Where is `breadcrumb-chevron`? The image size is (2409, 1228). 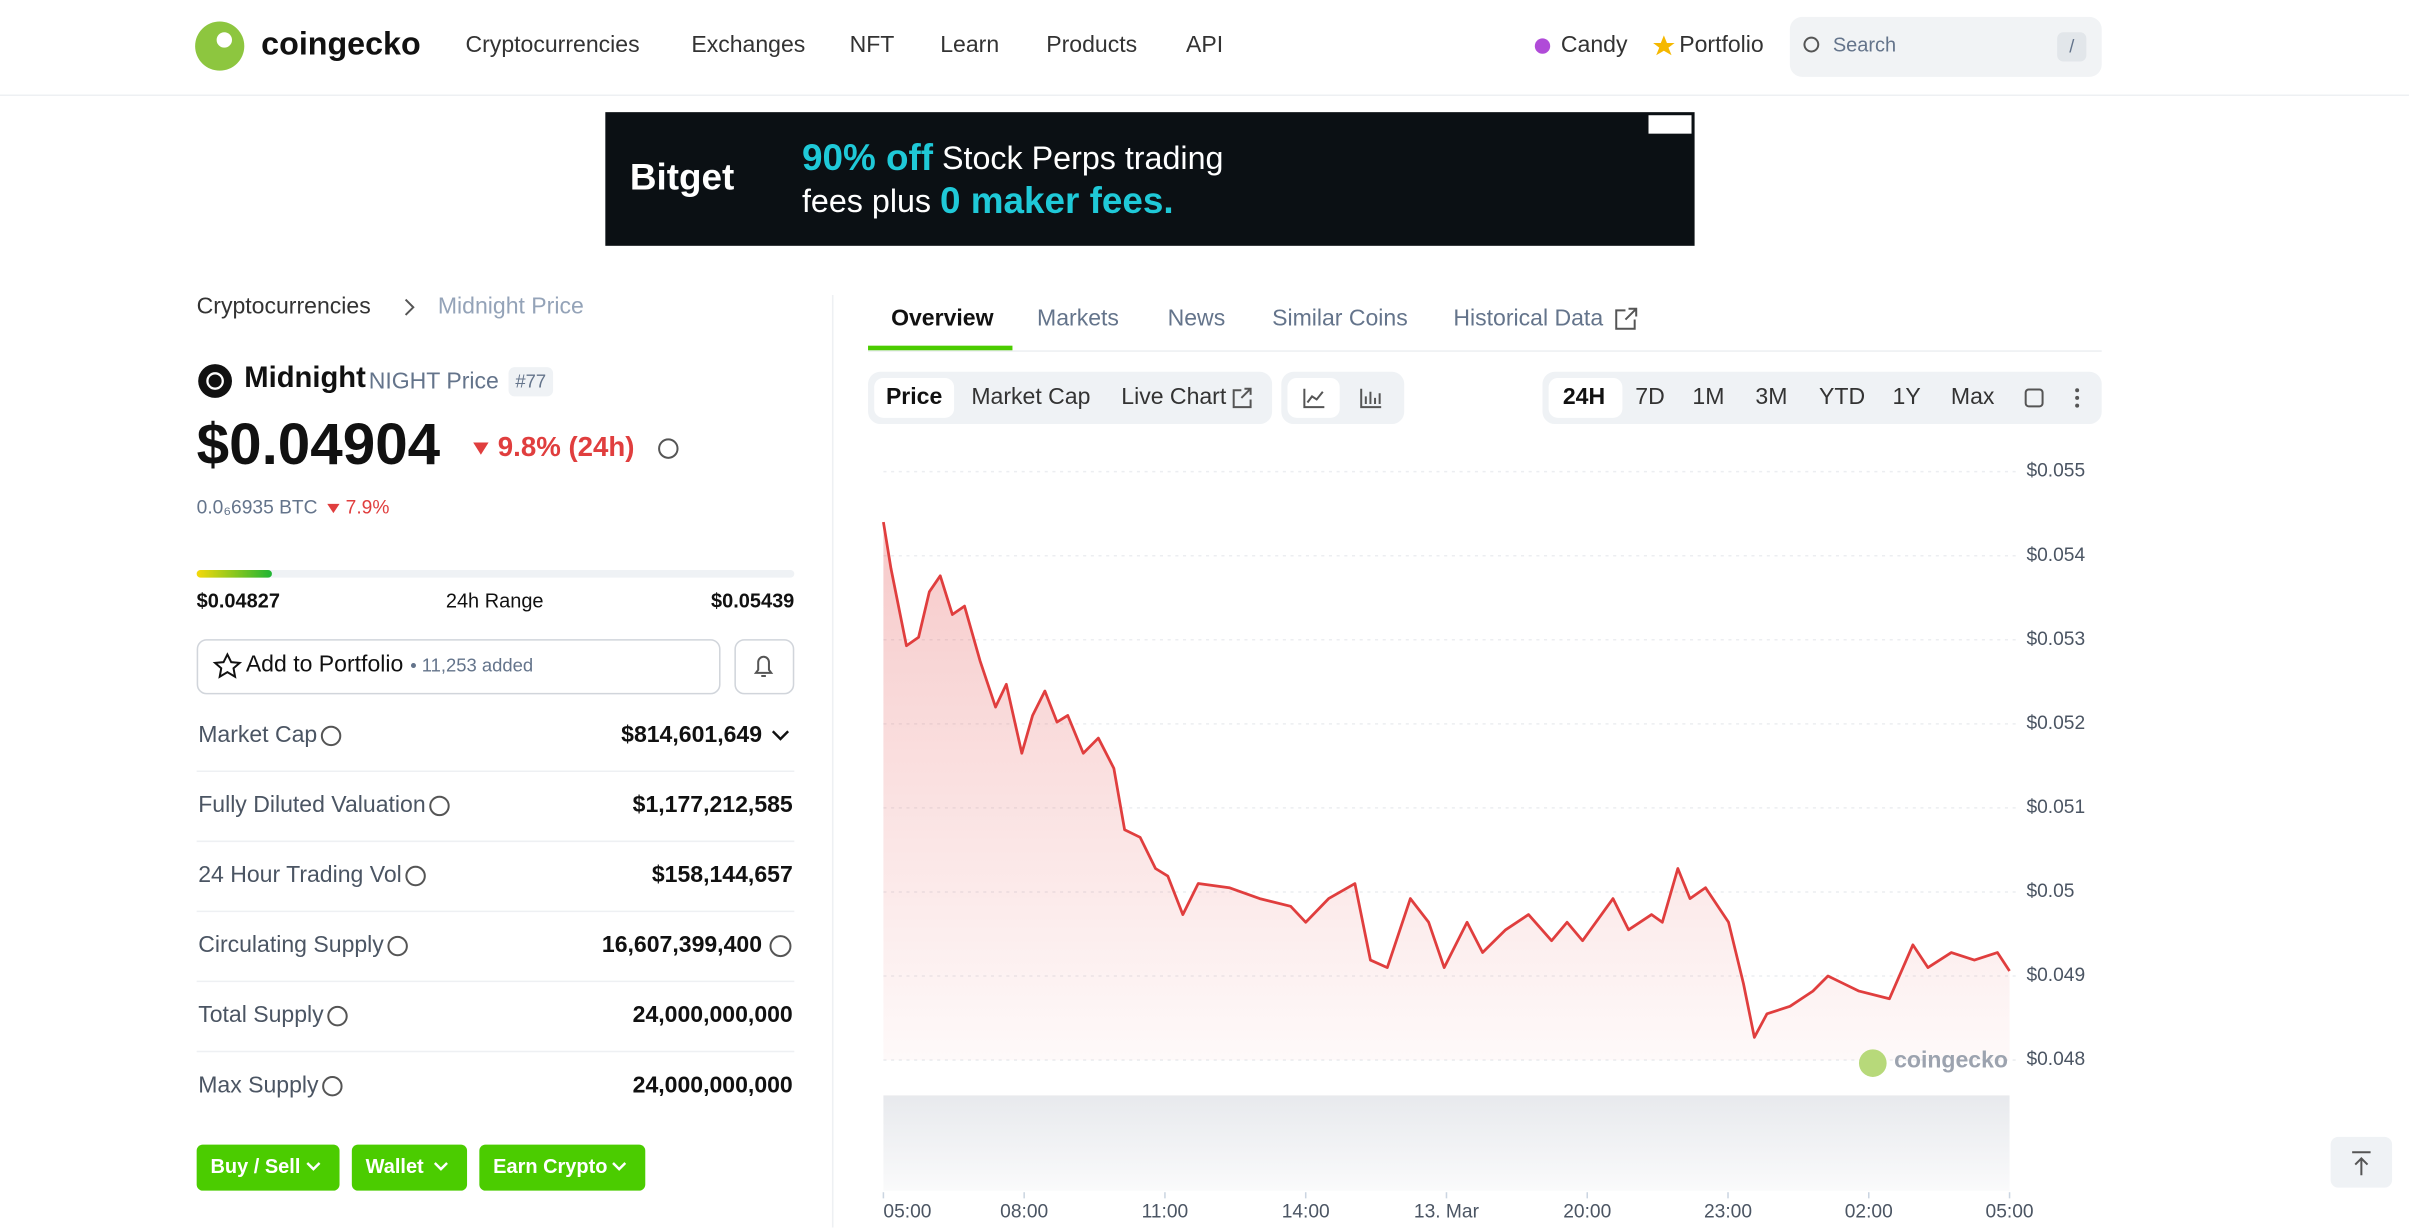 breadcrumb-chevron is located at coordinates (409, 307).